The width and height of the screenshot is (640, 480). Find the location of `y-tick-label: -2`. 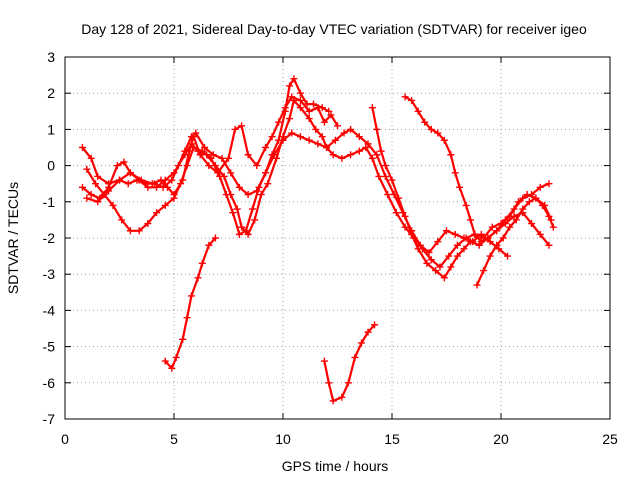

y-tick-label: -2 is located at coordinates (49, 238).